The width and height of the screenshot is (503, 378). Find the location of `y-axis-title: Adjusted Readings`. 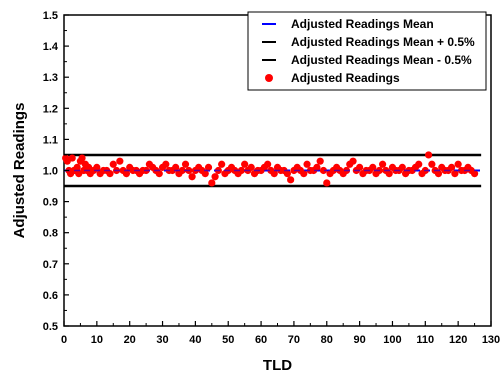

y-axis-title: Adjusted Readings is located at coordinates (19, 171).